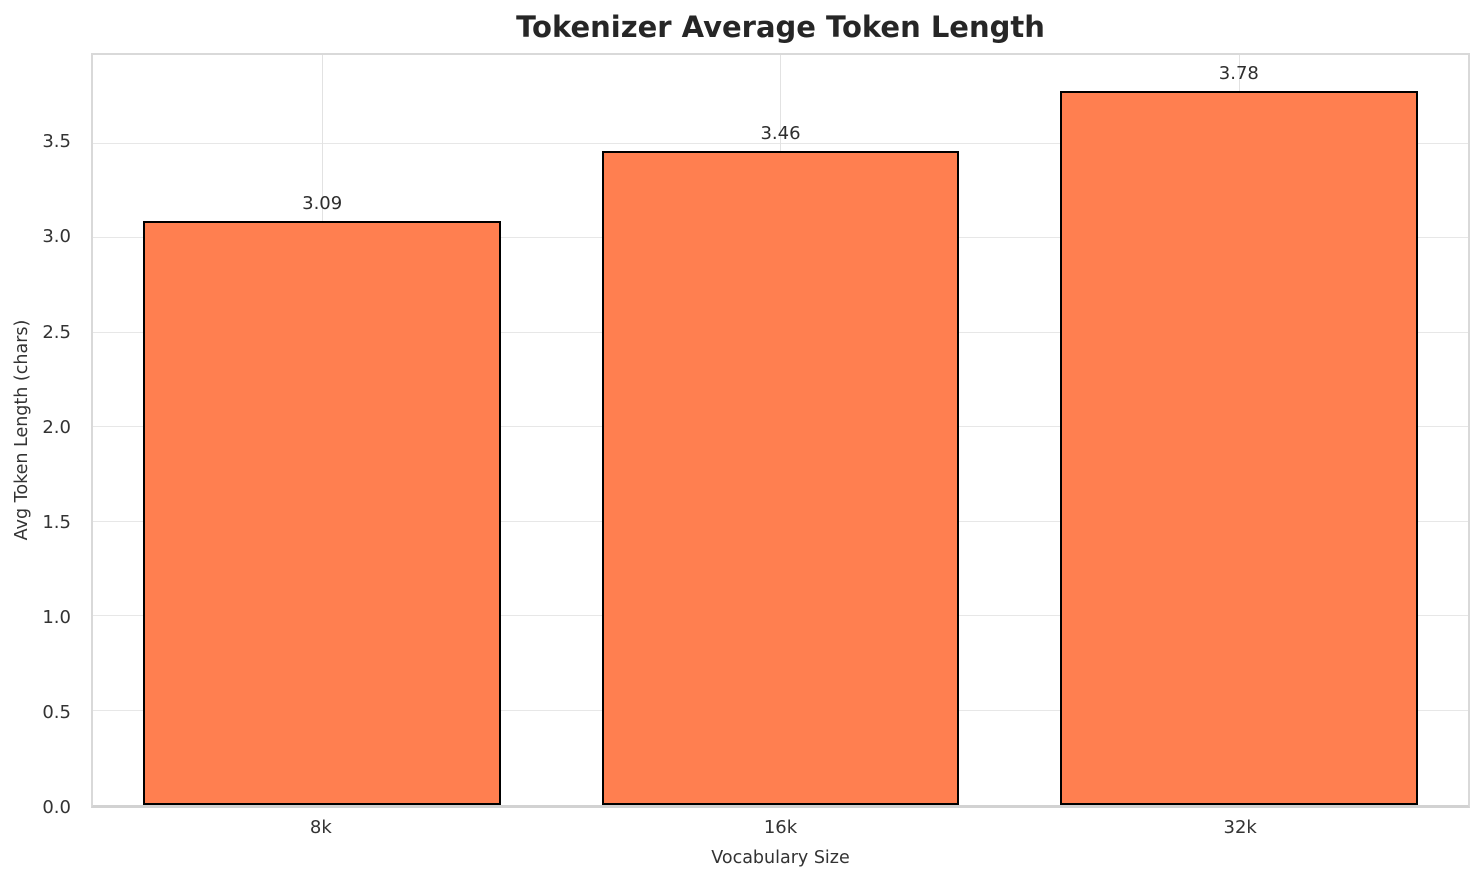 The image size is (1484, 885). What do you see at coordinates (320, 827) in the screenshot?
I see `x-tick-8k: 8k` at bounding box center [320, 827].